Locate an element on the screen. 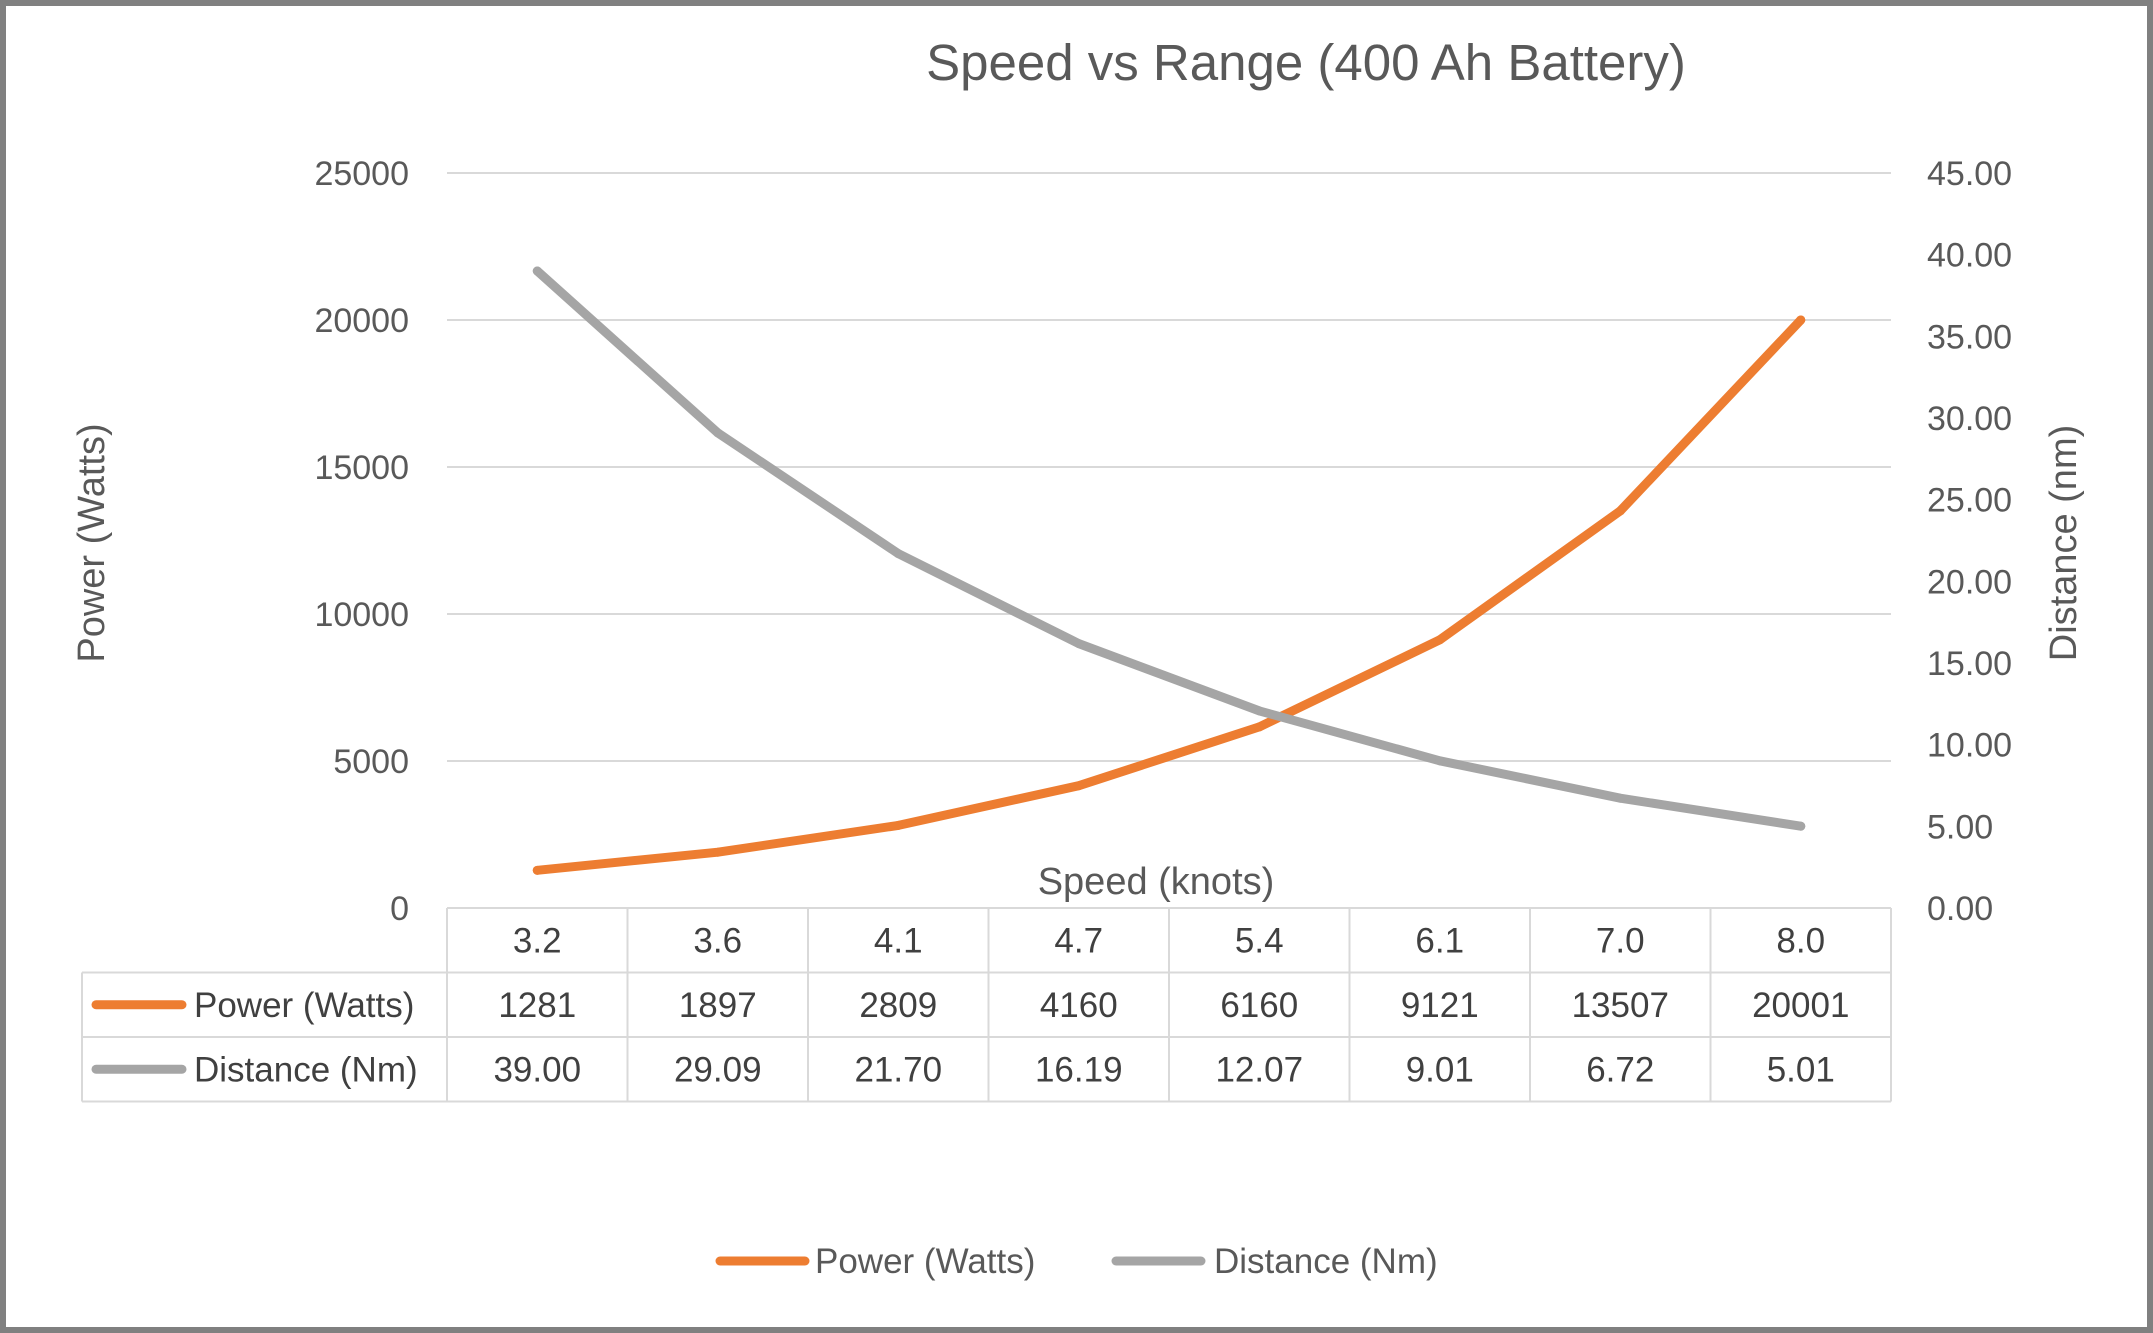  x-tick-label: 3.6 is located at coordinates (717, 940).